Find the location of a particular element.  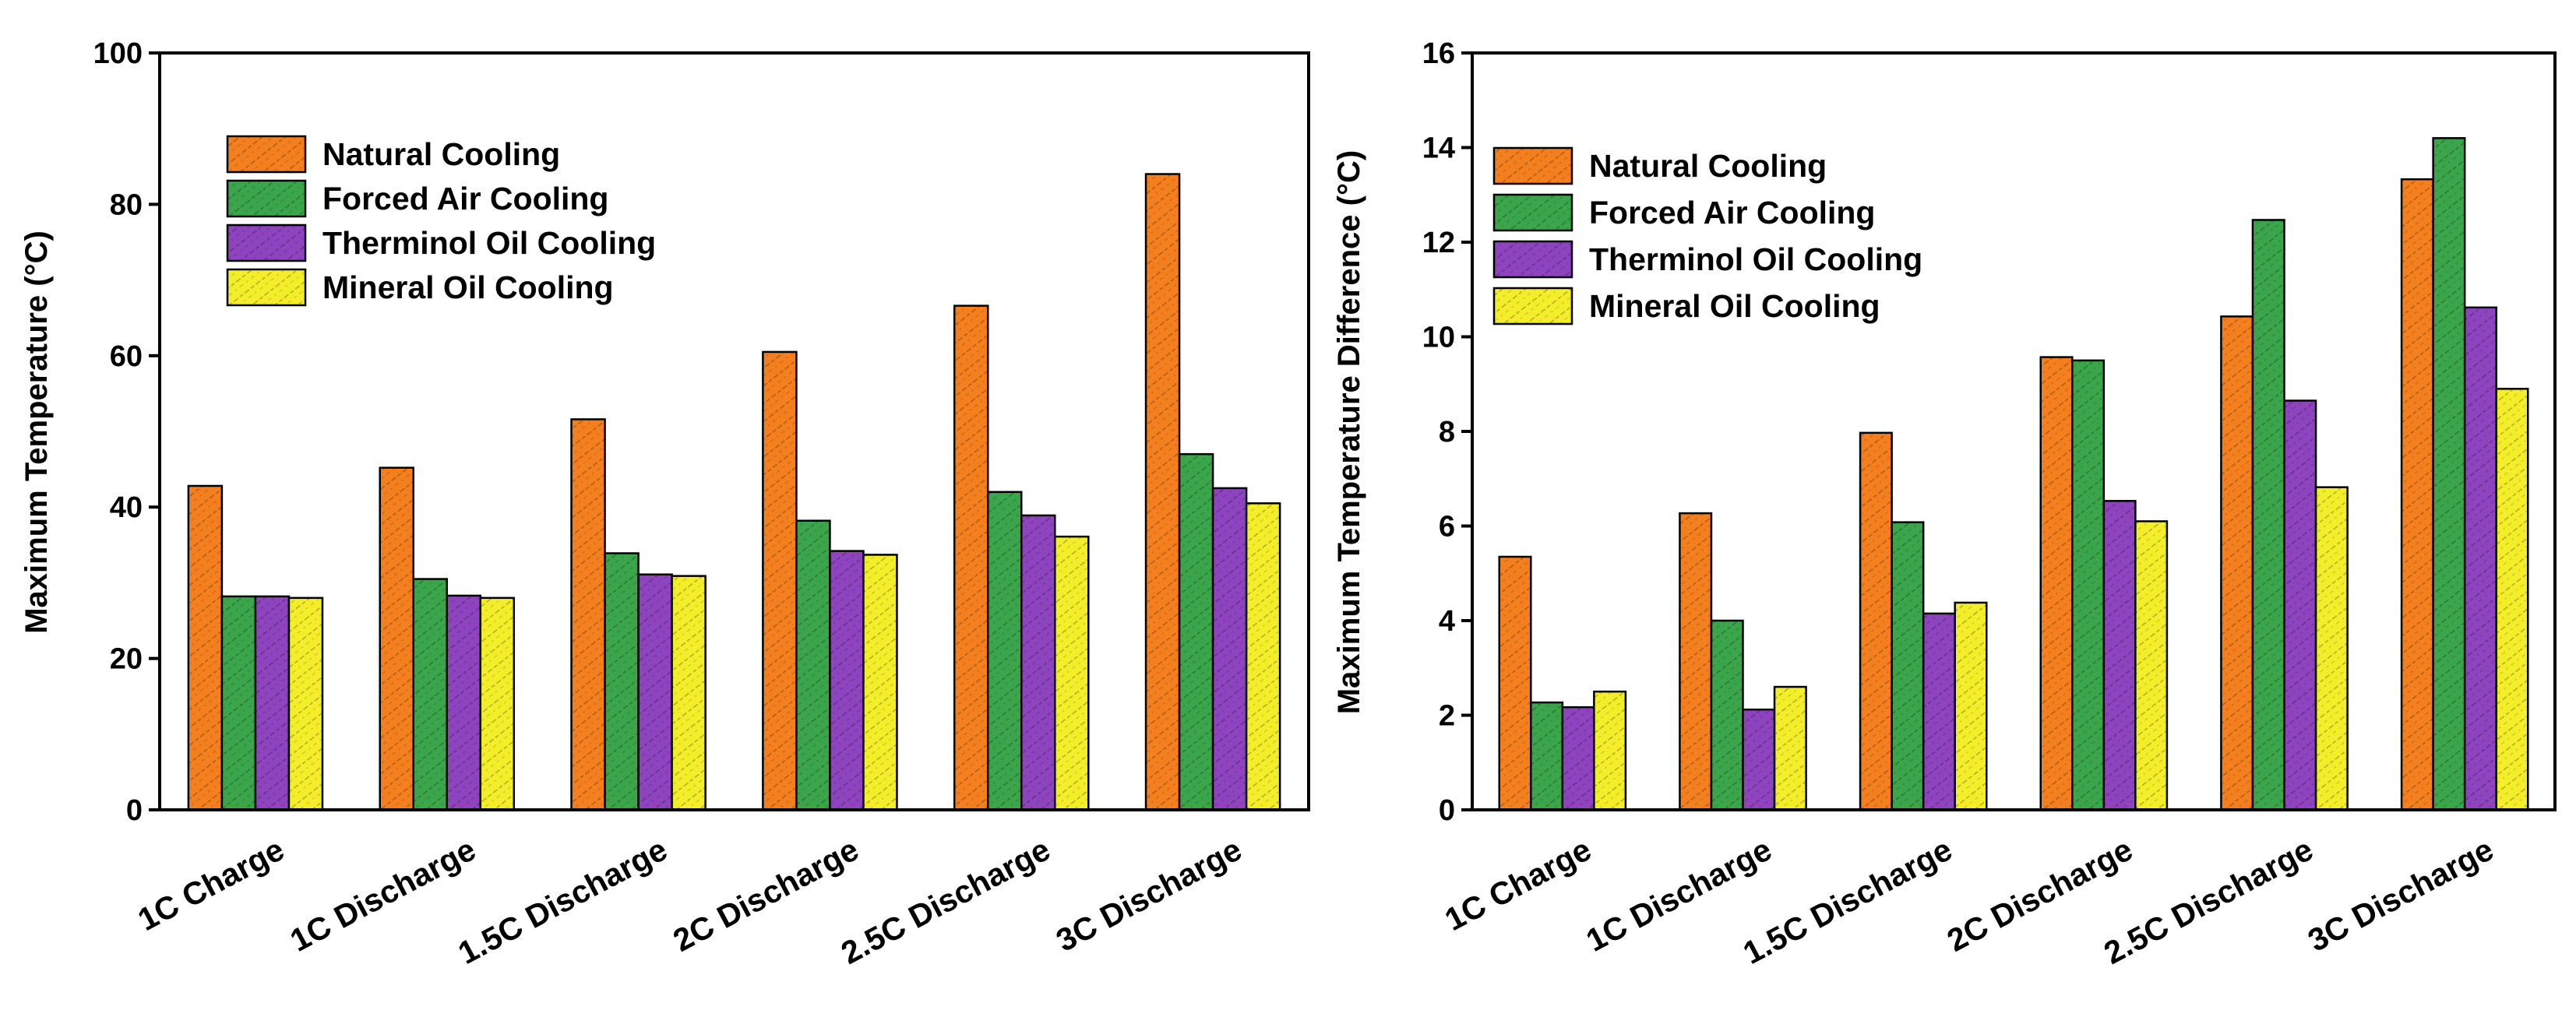

chart-1-y-tick-label: 0 is located at coordinates (134, 810).